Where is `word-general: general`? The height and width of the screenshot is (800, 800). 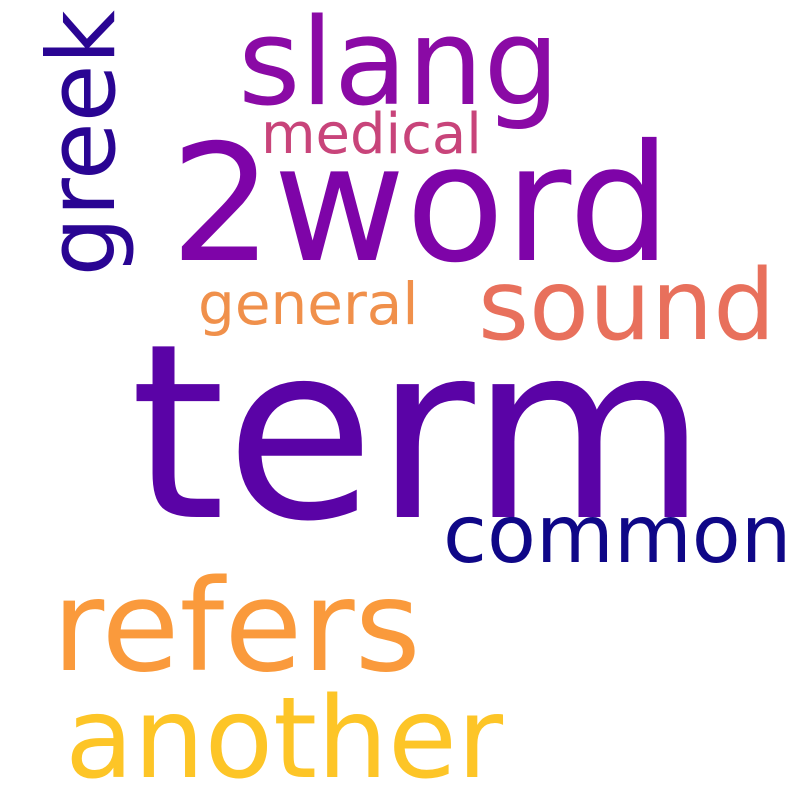 word-general: general is located at coordinates (308, 304).